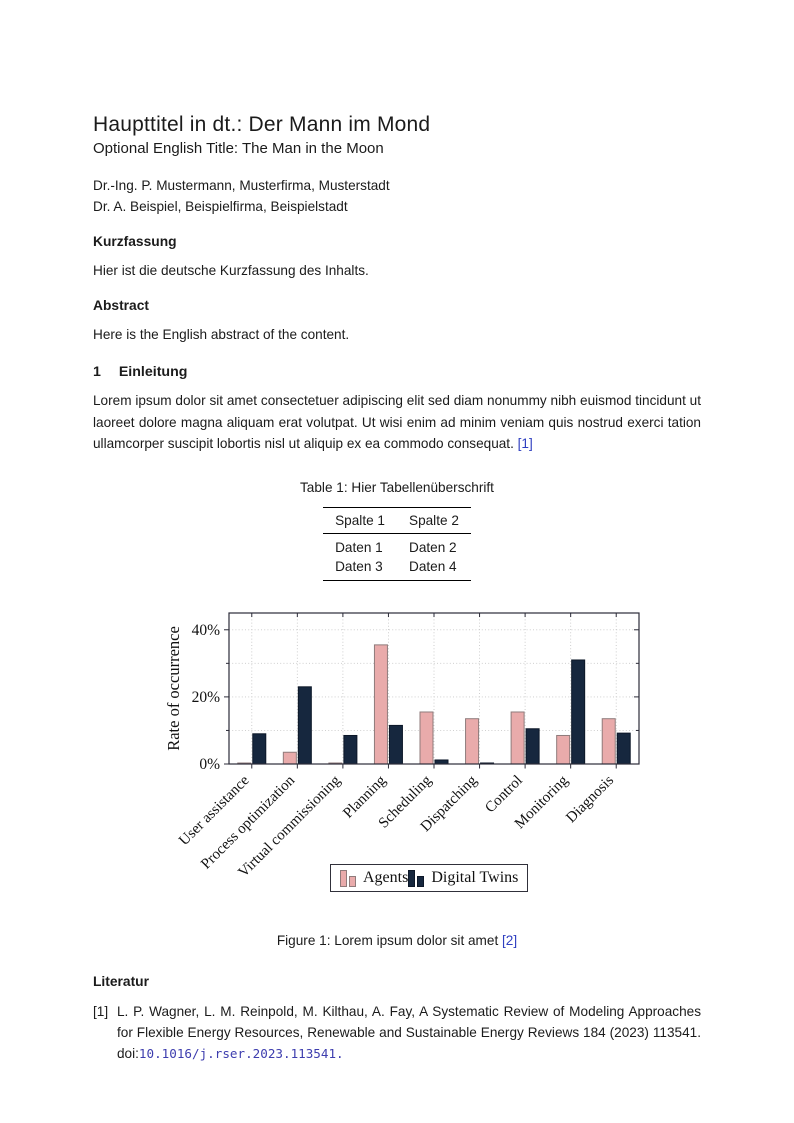  I want to click on citation-link-2: [2], so click(510, 940).